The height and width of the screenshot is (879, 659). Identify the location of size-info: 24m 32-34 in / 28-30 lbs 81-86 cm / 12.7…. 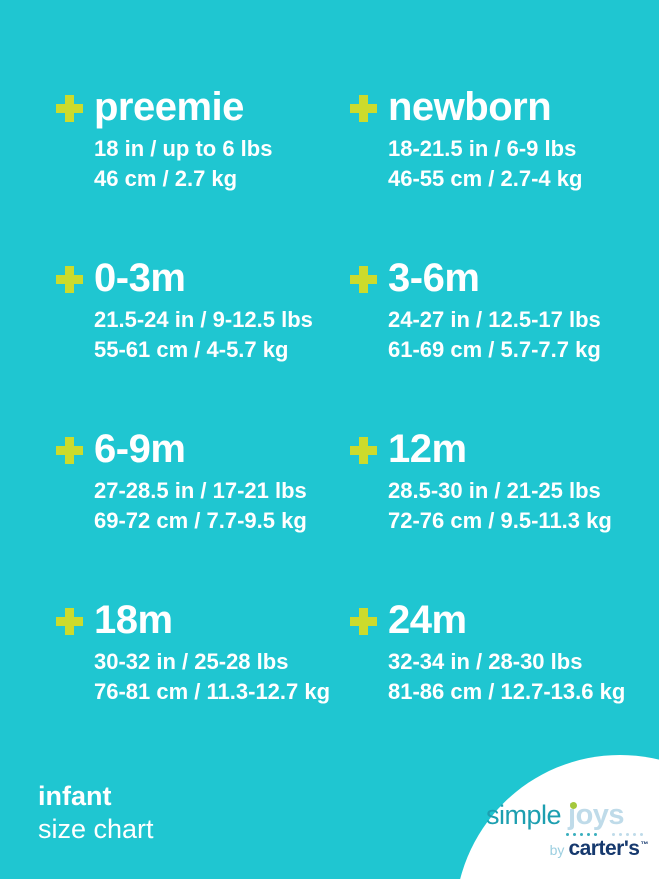
(506, 652).